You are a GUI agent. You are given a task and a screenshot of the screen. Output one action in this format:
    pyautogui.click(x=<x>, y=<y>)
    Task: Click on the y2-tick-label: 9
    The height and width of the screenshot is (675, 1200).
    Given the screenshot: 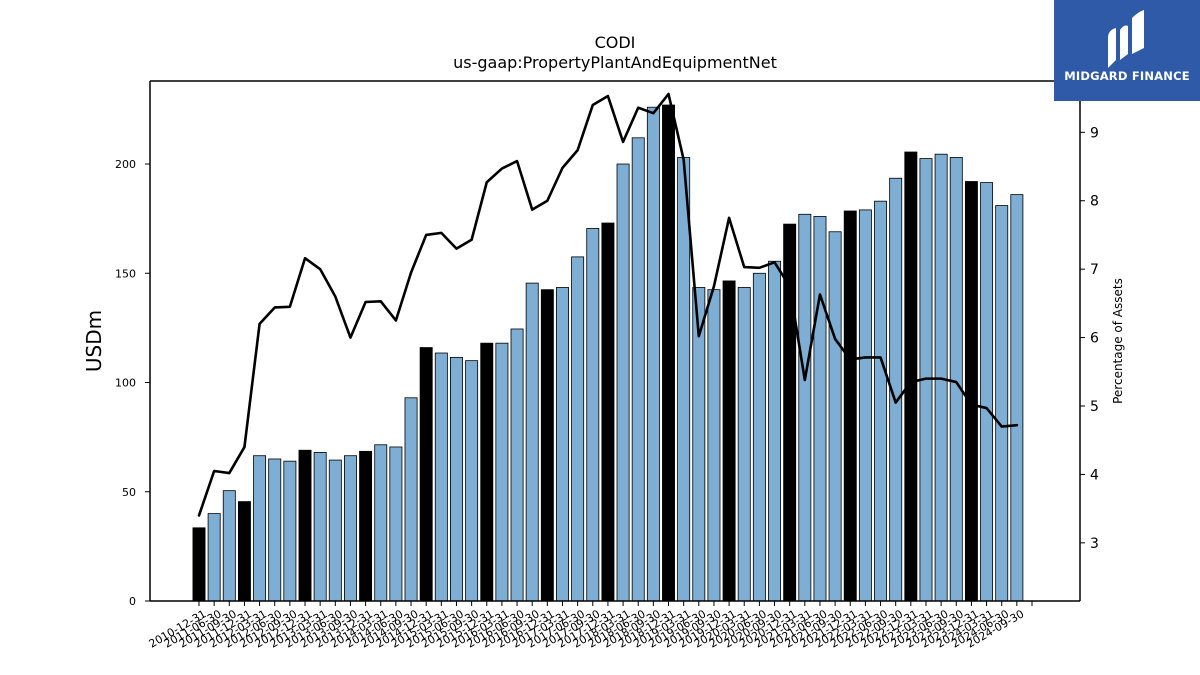 What is the action you would take?
    pyautogui.click(x=1094, y=133)
    